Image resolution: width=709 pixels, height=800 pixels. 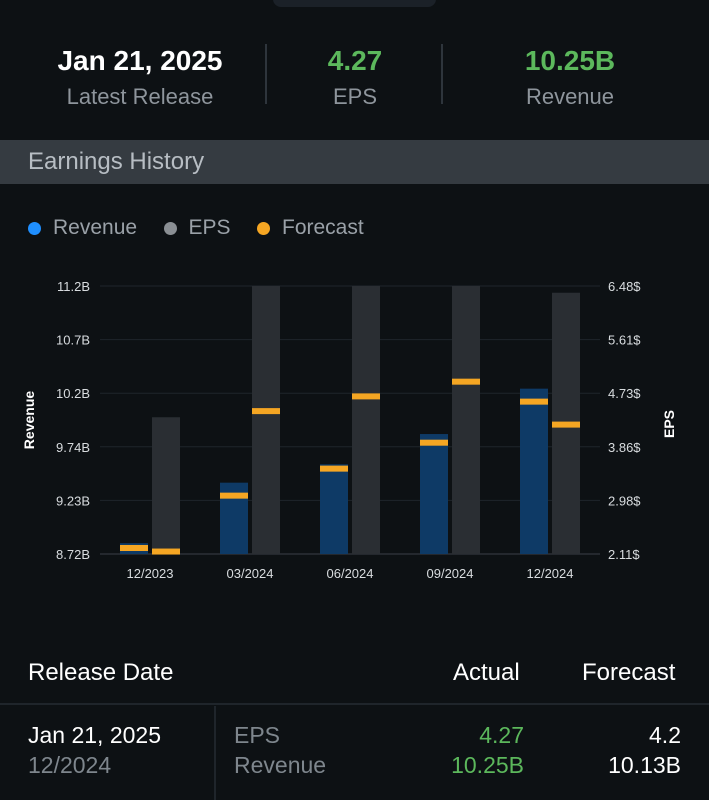 What do you see at coordinates (624, 393) in the screenshot?
I see `y-right-tick-label: 4.73$` at bounding box center [624, 393].